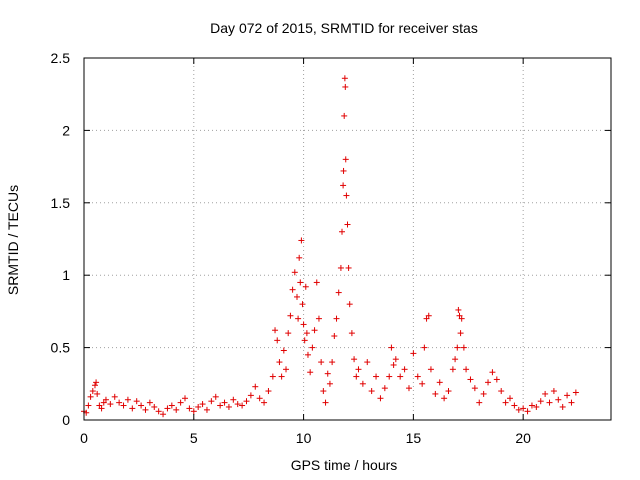 The width and height of the screenshot is (640, 480). Describe the element at coordinates (523, 438) in the screenshot. I see `x-tick-label: 20` at that location.